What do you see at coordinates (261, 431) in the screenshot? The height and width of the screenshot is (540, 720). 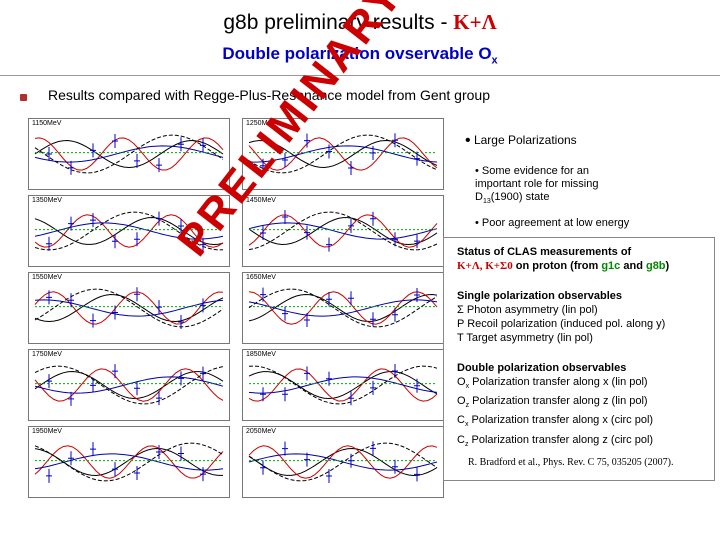 I see `panel-energy-label: 2050MeV` at bounding box center [261, 431].